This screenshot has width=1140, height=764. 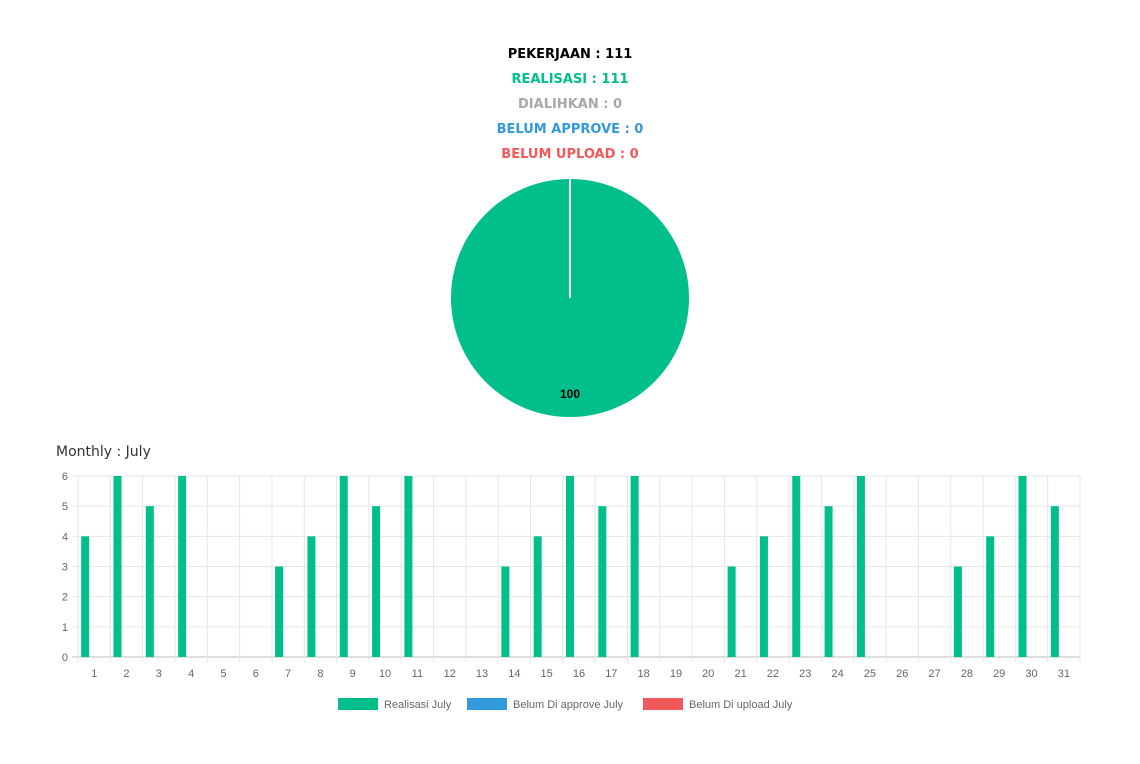 I want to click on y-tick-label: 4, so click(x=65, y=537).